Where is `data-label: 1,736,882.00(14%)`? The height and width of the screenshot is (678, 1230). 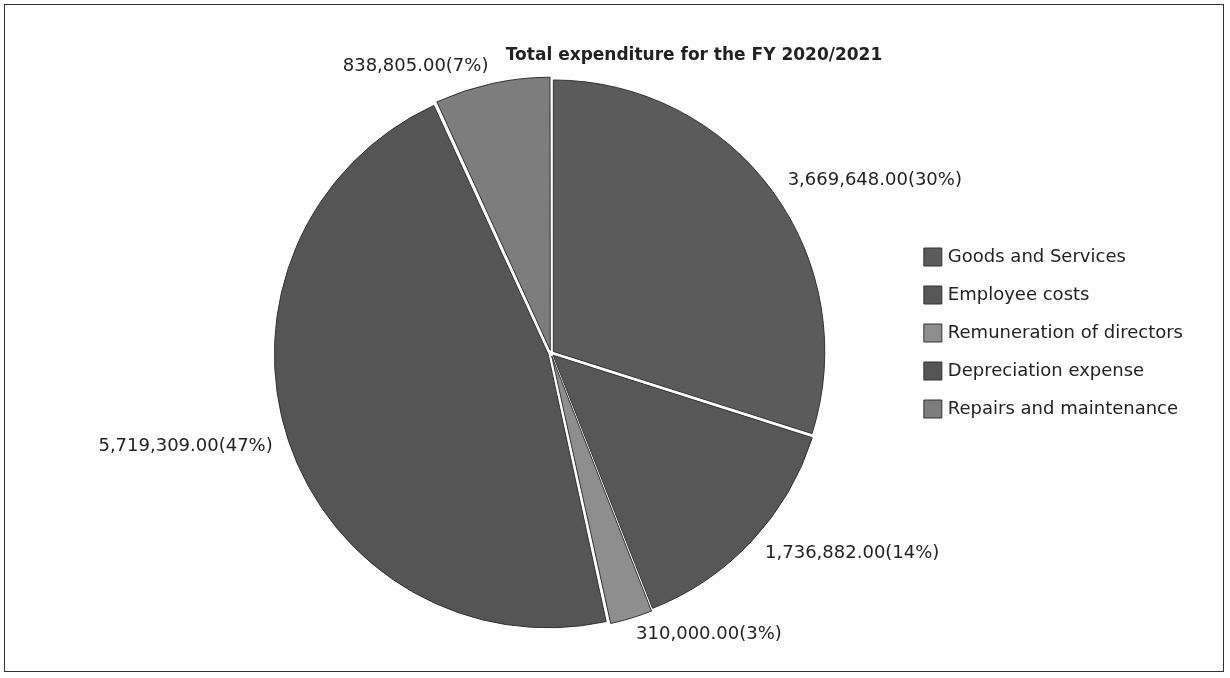
data-label: 1,736,882.00(14%) is located at coordinates (852, 552).